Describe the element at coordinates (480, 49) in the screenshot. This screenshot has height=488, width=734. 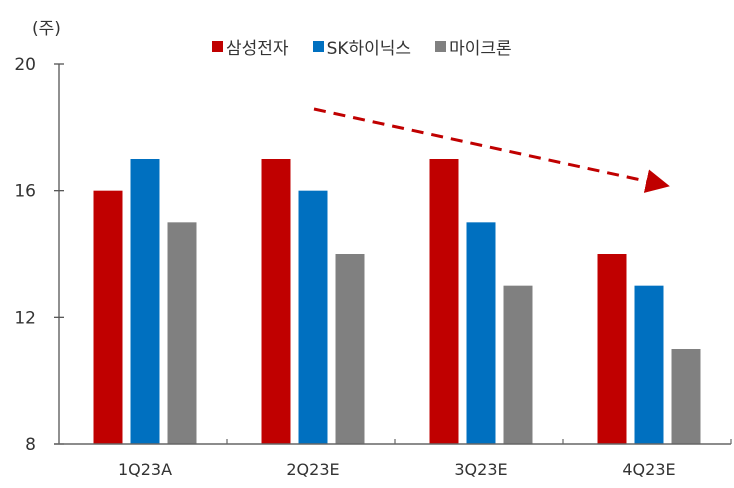
I see `legend-label: 마이크론` at that location.